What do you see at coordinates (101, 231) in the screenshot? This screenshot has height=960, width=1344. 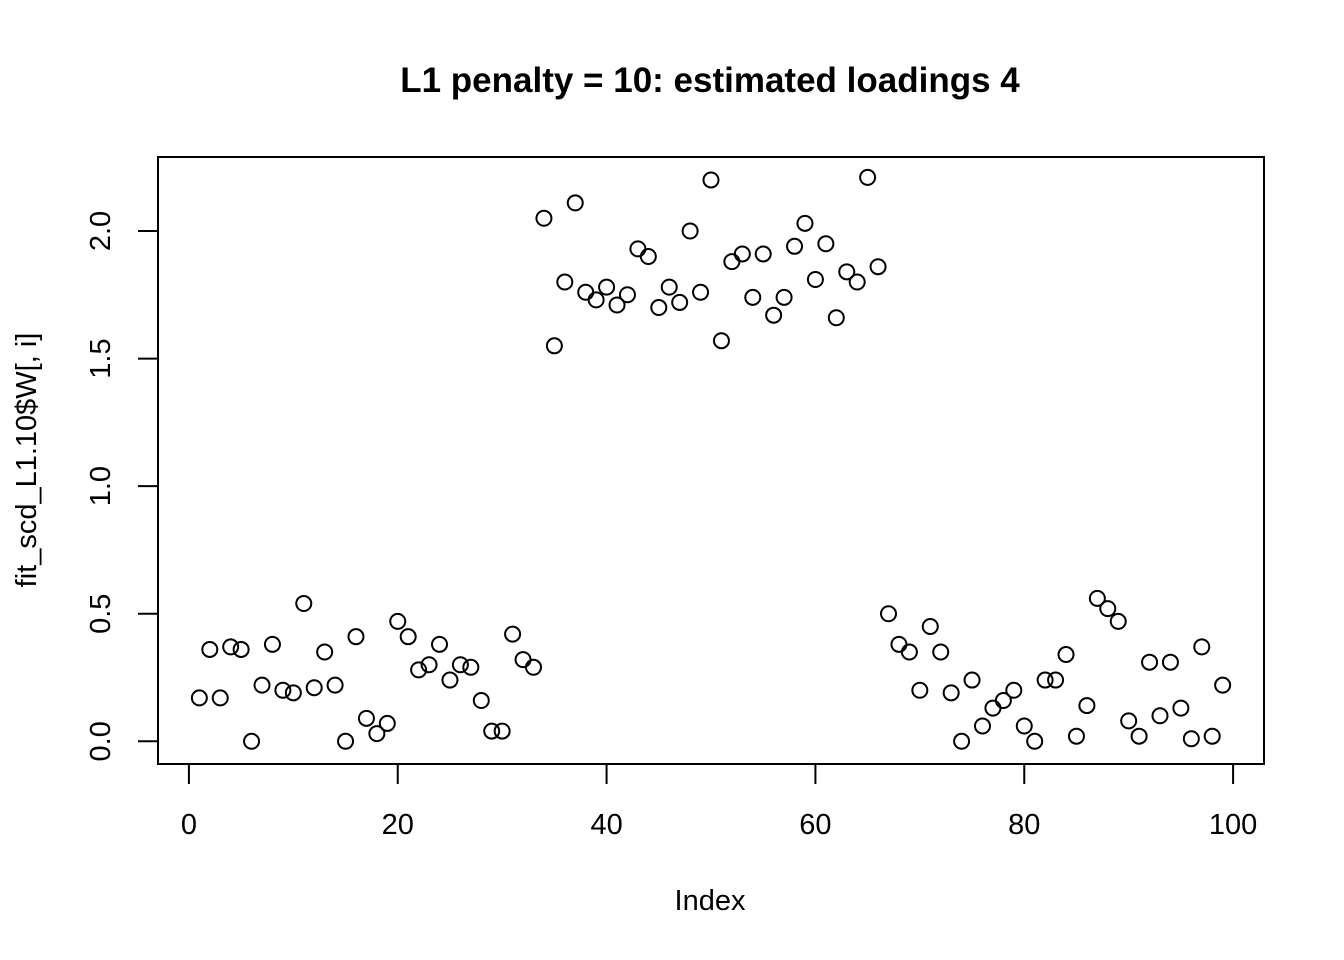 I see `y-tick-label: 2.0` at bounding box center [101, 231].